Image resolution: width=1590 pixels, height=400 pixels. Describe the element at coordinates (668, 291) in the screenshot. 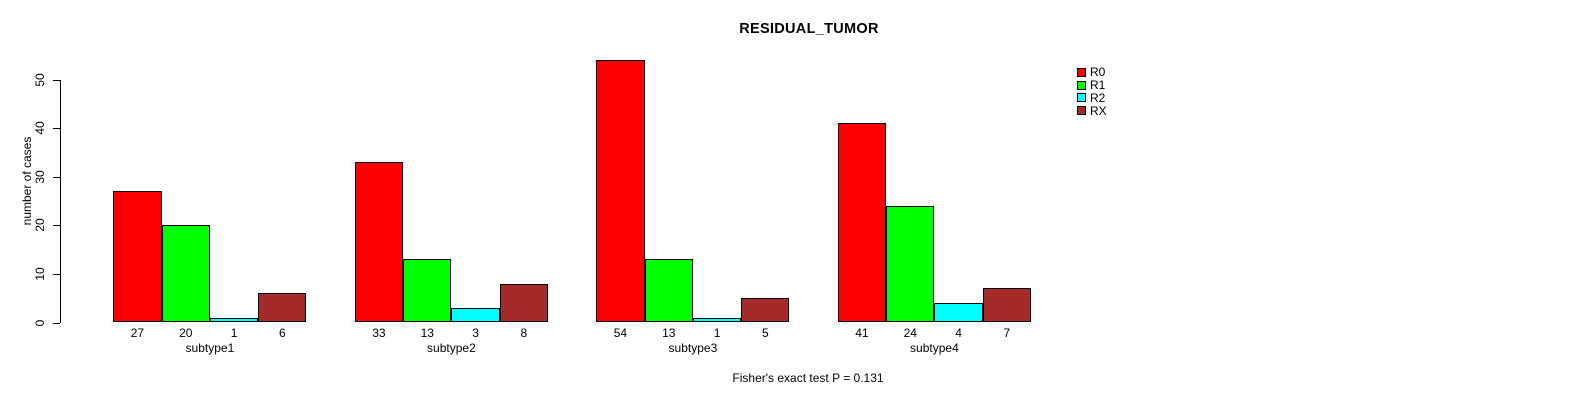

I see `bar-subtype3-R1` at that location.